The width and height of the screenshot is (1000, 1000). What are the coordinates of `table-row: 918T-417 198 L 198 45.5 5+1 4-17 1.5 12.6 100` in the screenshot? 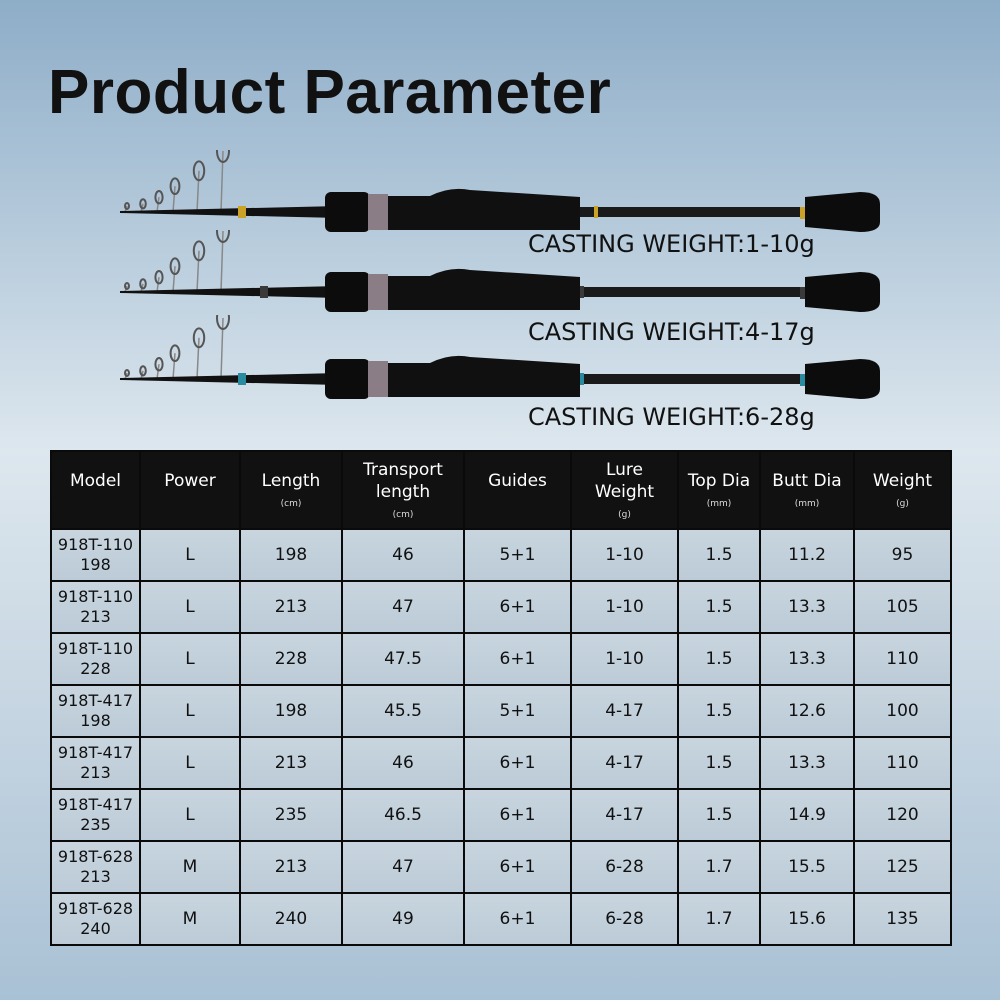 It's located at (501, 711).